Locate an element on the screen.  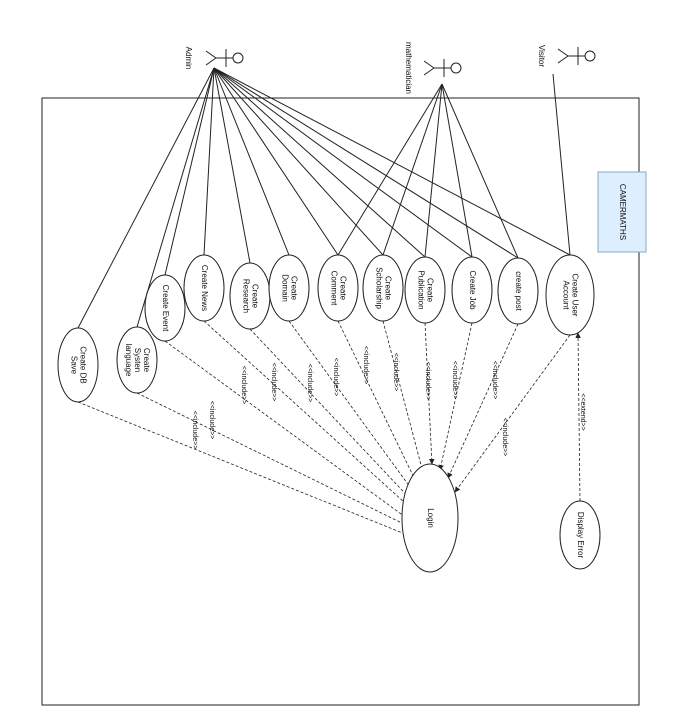
include-schol is located at coordinates (404, 400).